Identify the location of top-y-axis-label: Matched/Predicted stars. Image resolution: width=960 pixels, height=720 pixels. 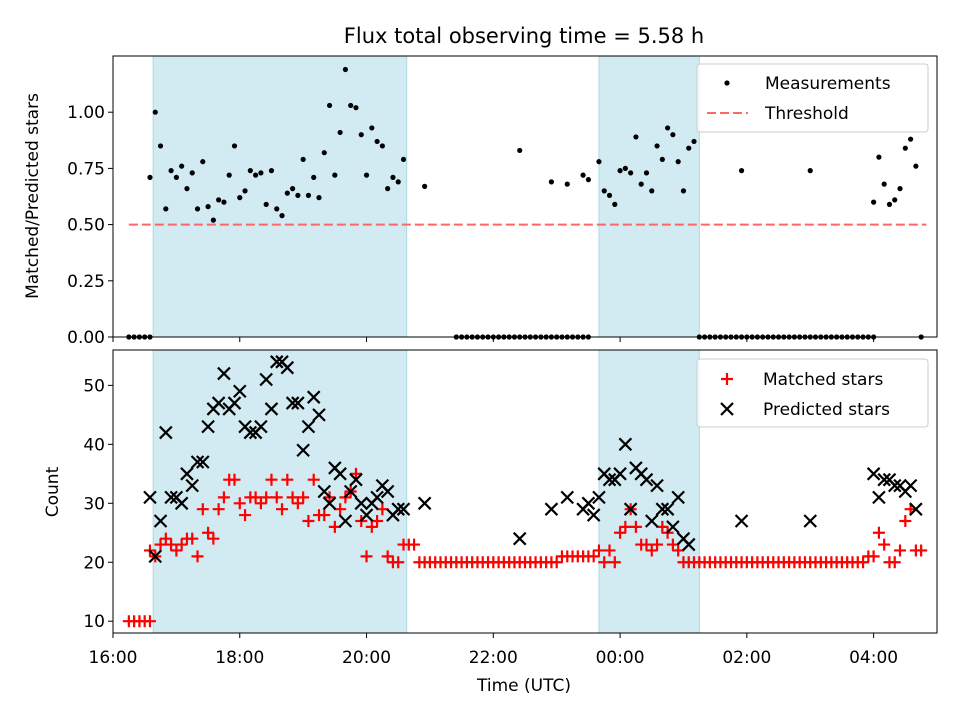
(33, 196).